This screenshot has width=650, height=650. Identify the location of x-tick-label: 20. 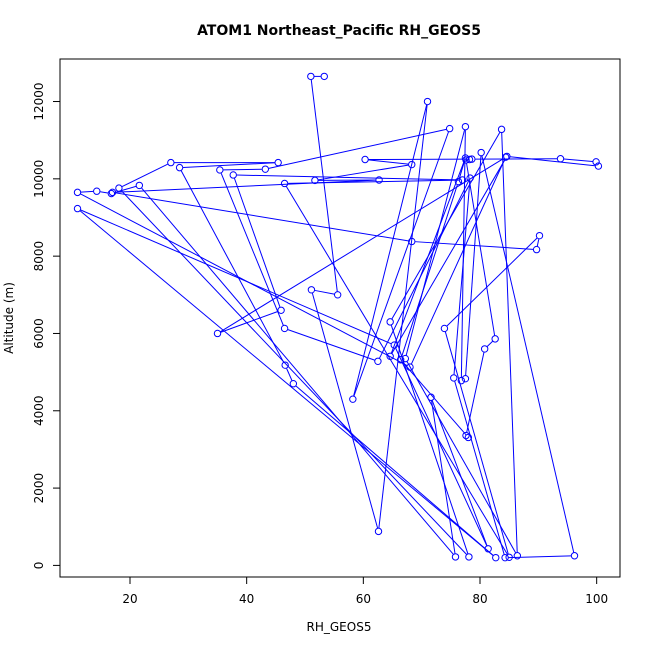
(129, 599).